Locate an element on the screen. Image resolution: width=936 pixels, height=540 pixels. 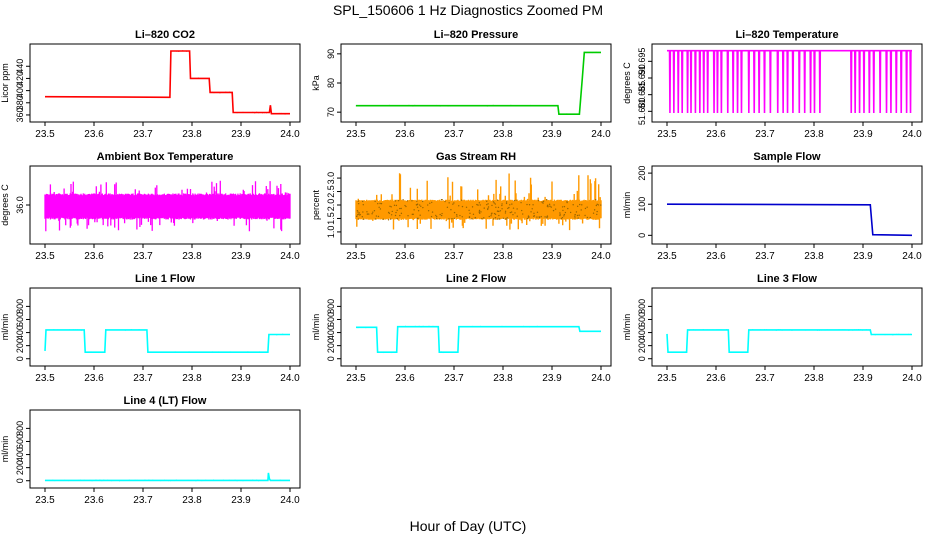
y-axis-label: degrees C is located at coordinates (5, 205).